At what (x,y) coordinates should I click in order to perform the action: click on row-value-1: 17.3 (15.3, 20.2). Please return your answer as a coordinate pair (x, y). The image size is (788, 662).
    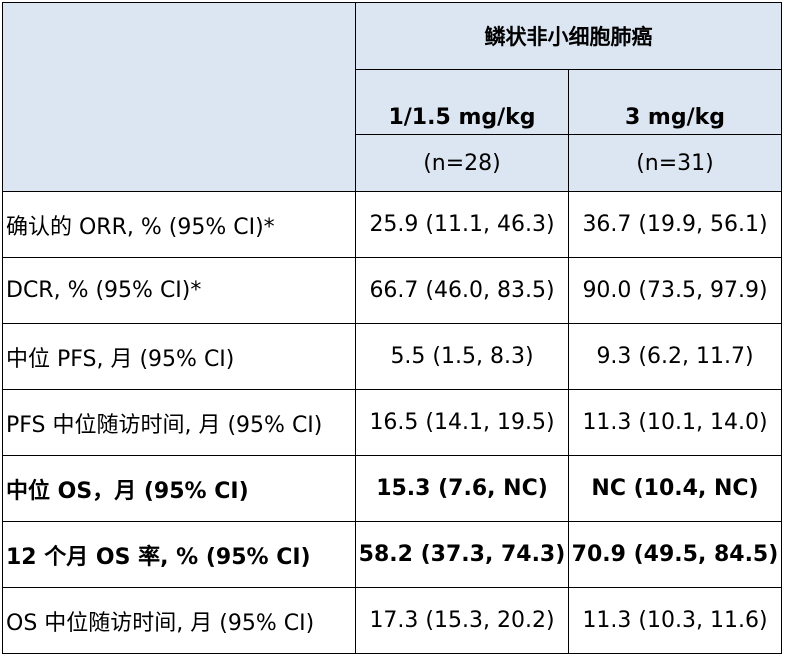
    Looking at the image, I should click on (462, 620).